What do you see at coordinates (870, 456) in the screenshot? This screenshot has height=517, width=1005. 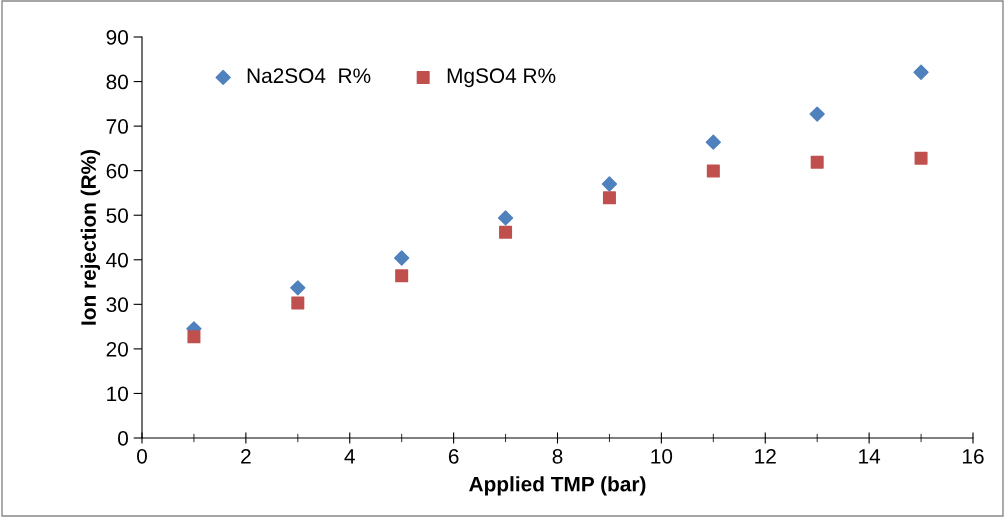 I see `x-tick-label: 14` at bounding box center [870, 456].